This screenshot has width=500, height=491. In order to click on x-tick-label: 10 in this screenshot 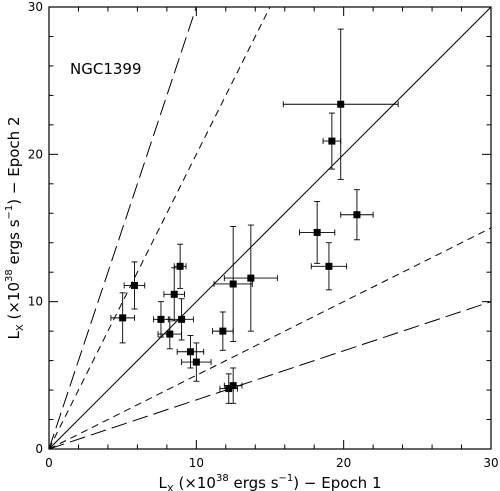, I will do `click(196, 463)`.